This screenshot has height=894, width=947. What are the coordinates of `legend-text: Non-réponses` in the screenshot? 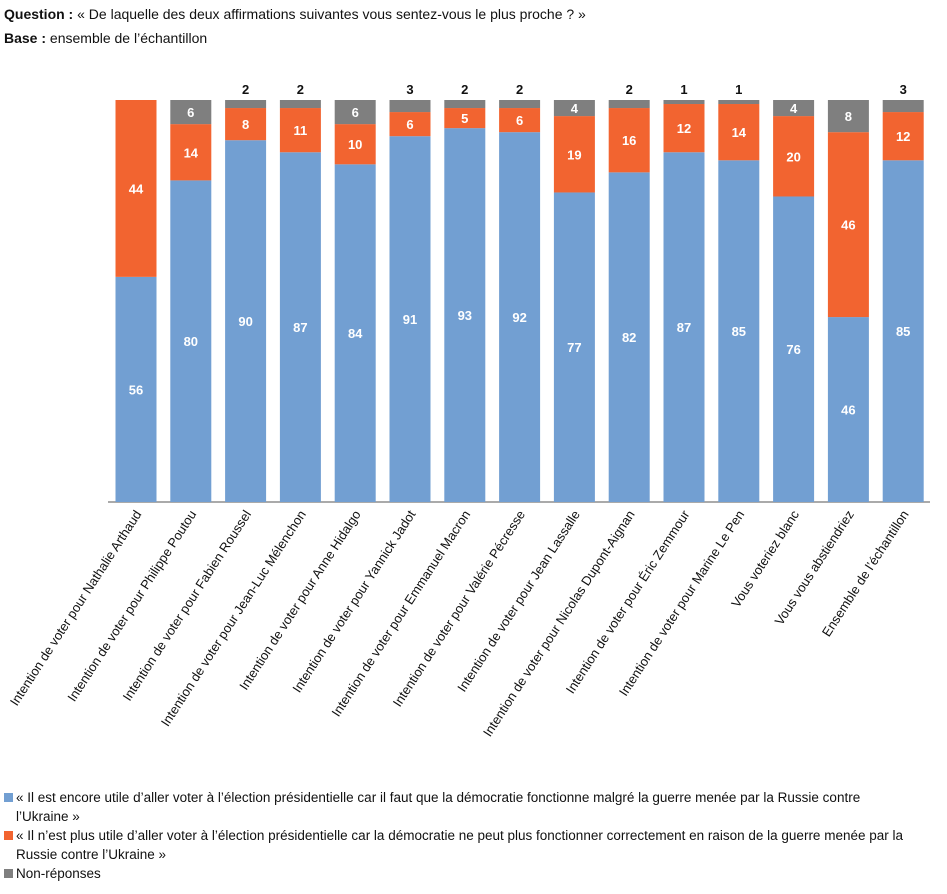 It's located at (58, 873).